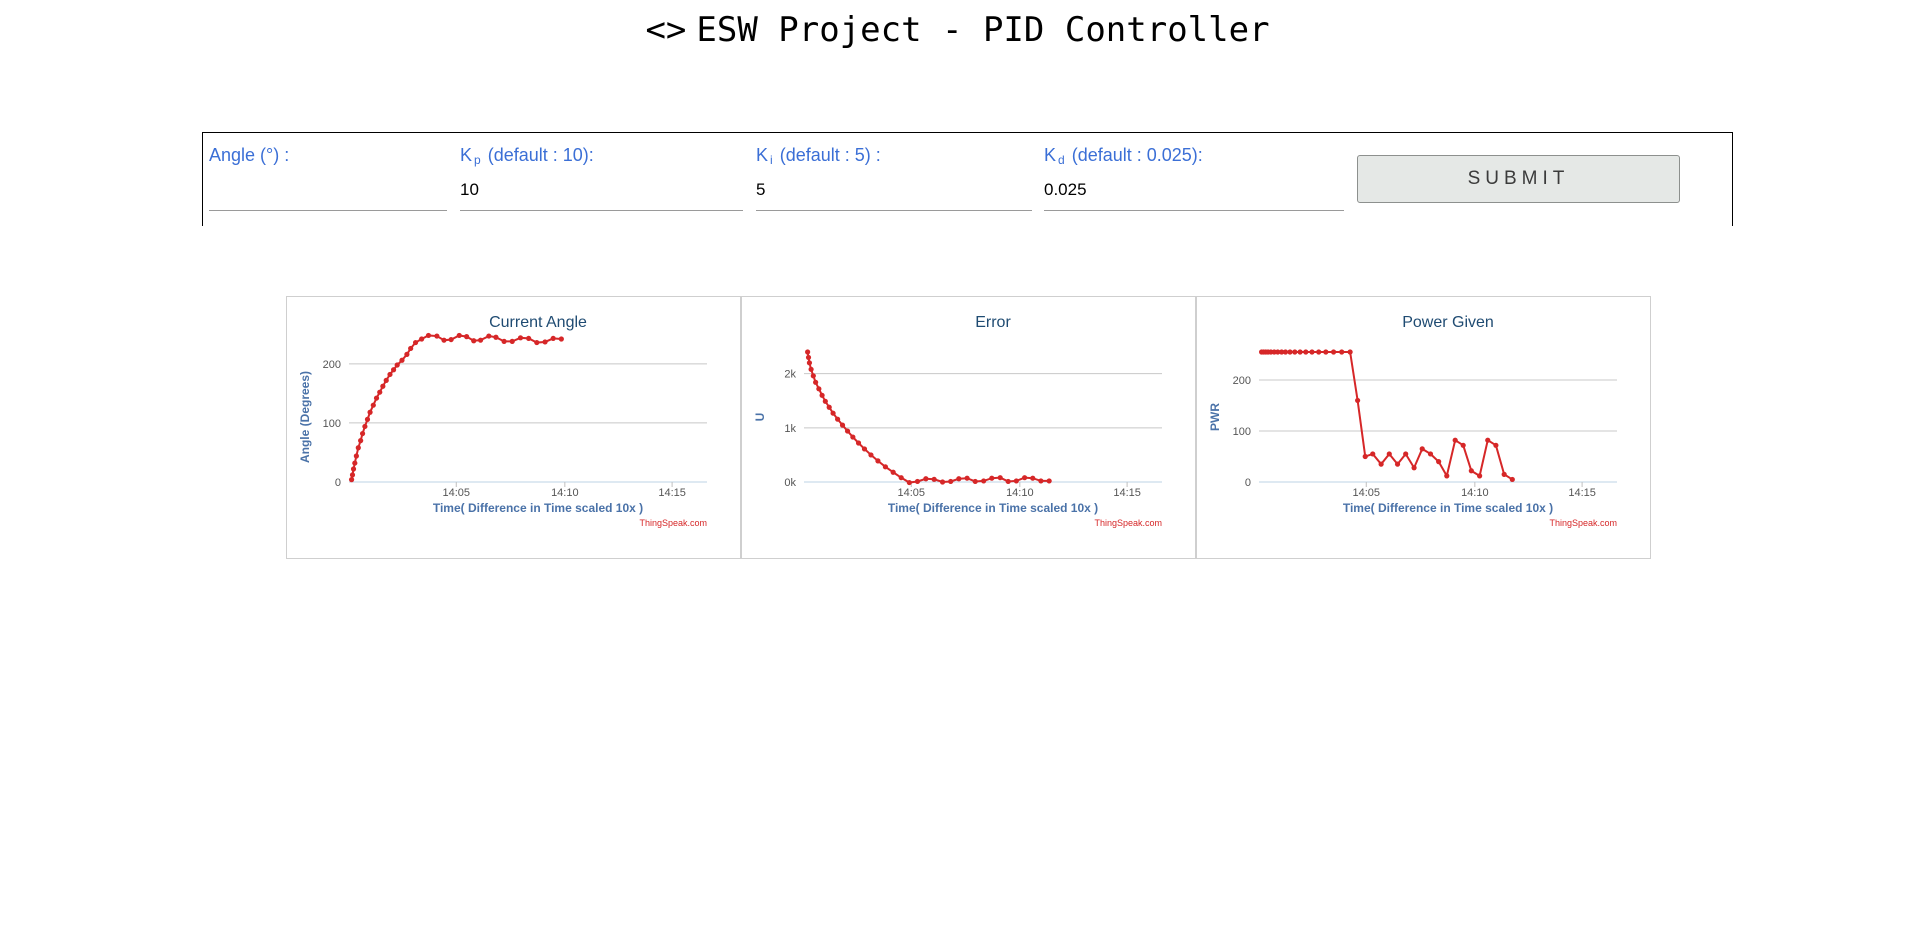 The image size is (1915, 944). What do you see at coordinates (790, 375) in the screenshot?
I see `y-tick-label: 2k` at bounding box center [790, 375].